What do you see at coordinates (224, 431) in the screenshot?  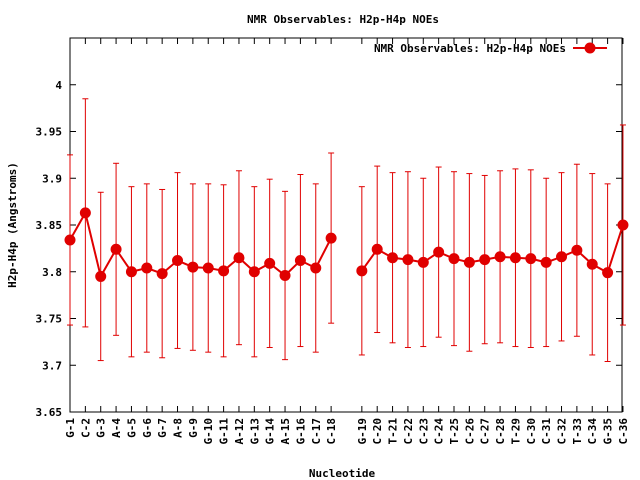 I see `x-tick-label: G-11` at bounding box center [224, 431].